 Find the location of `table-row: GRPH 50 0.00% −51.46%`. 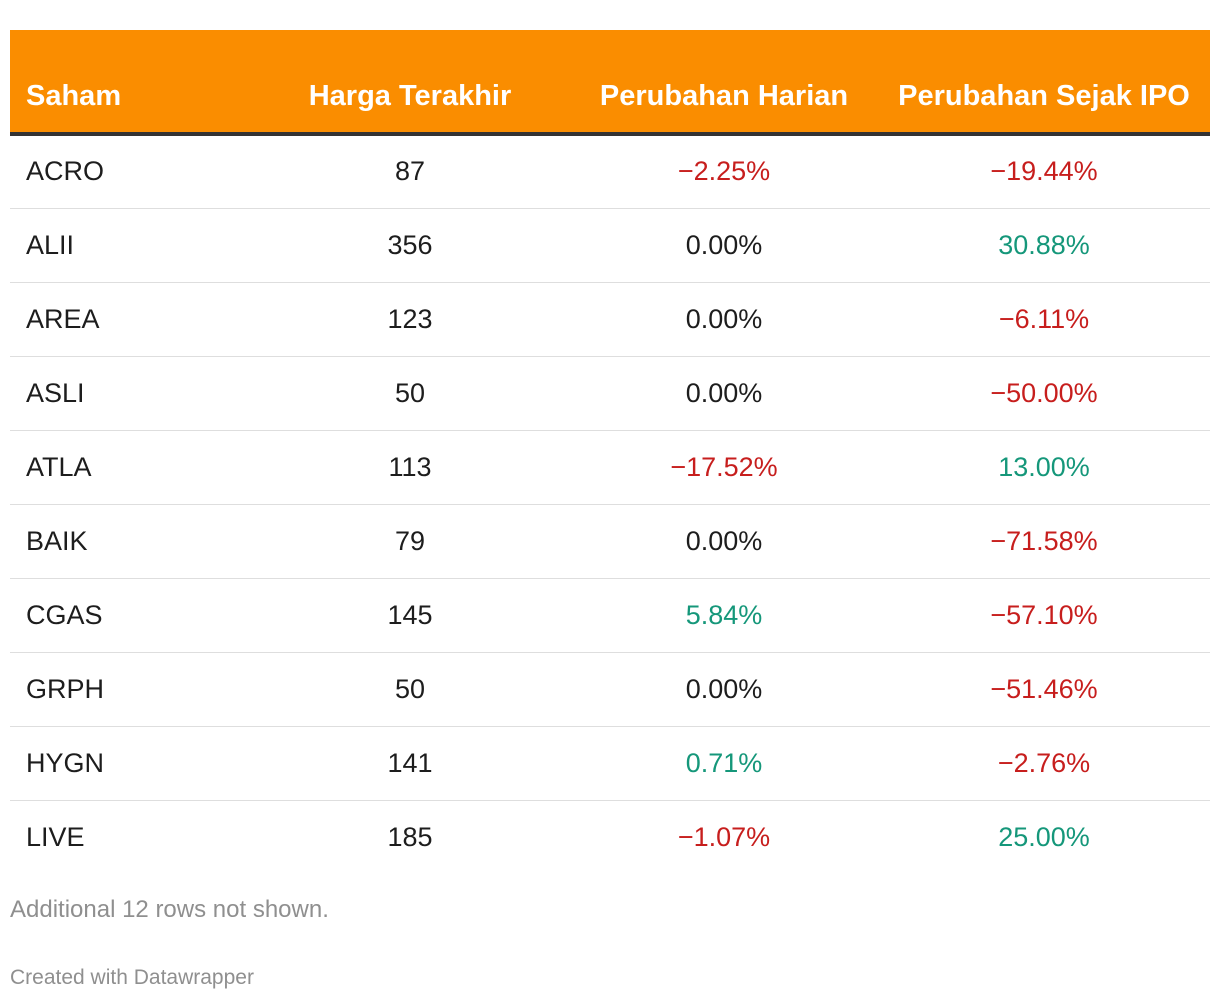

table-row: GRPH 50 0.00% −51.46% is located at coordinates (610, 689).